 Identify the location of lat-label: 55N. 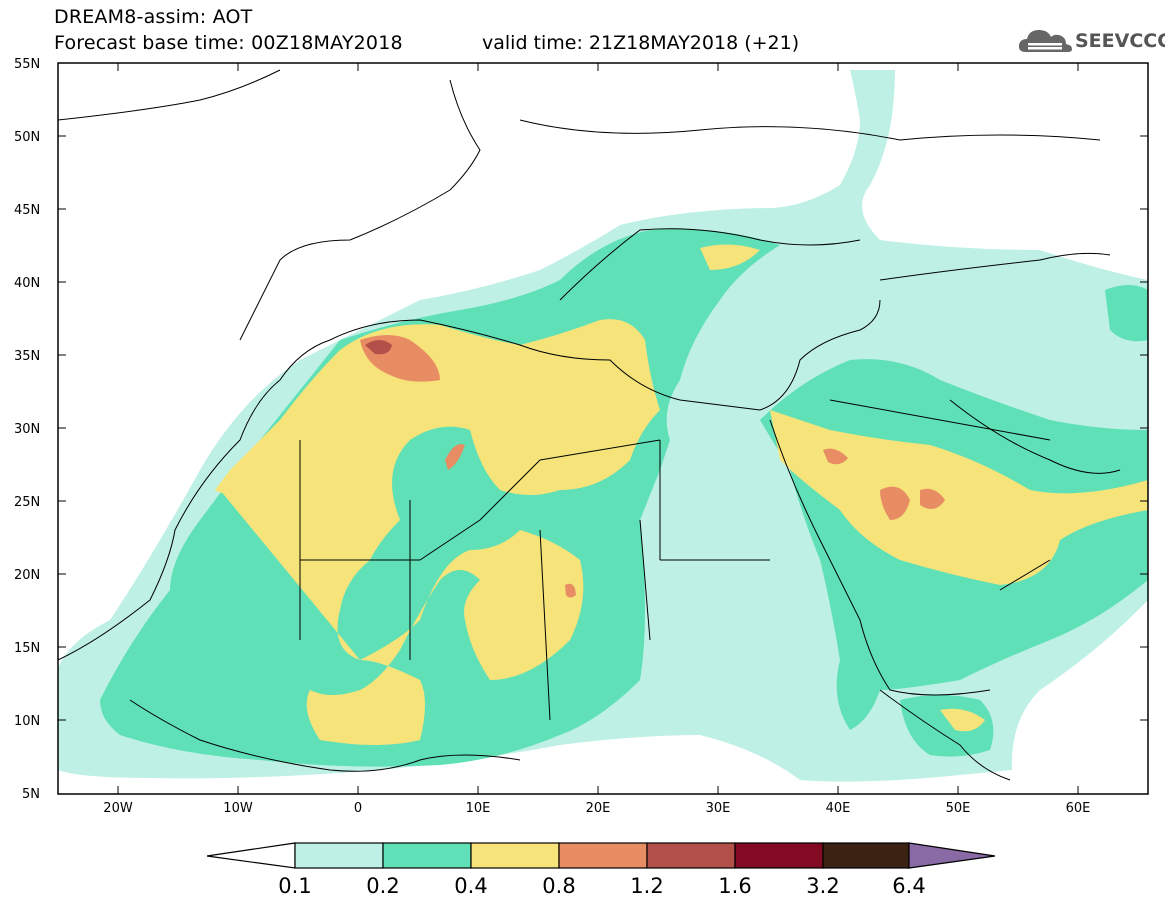
(27, 64).